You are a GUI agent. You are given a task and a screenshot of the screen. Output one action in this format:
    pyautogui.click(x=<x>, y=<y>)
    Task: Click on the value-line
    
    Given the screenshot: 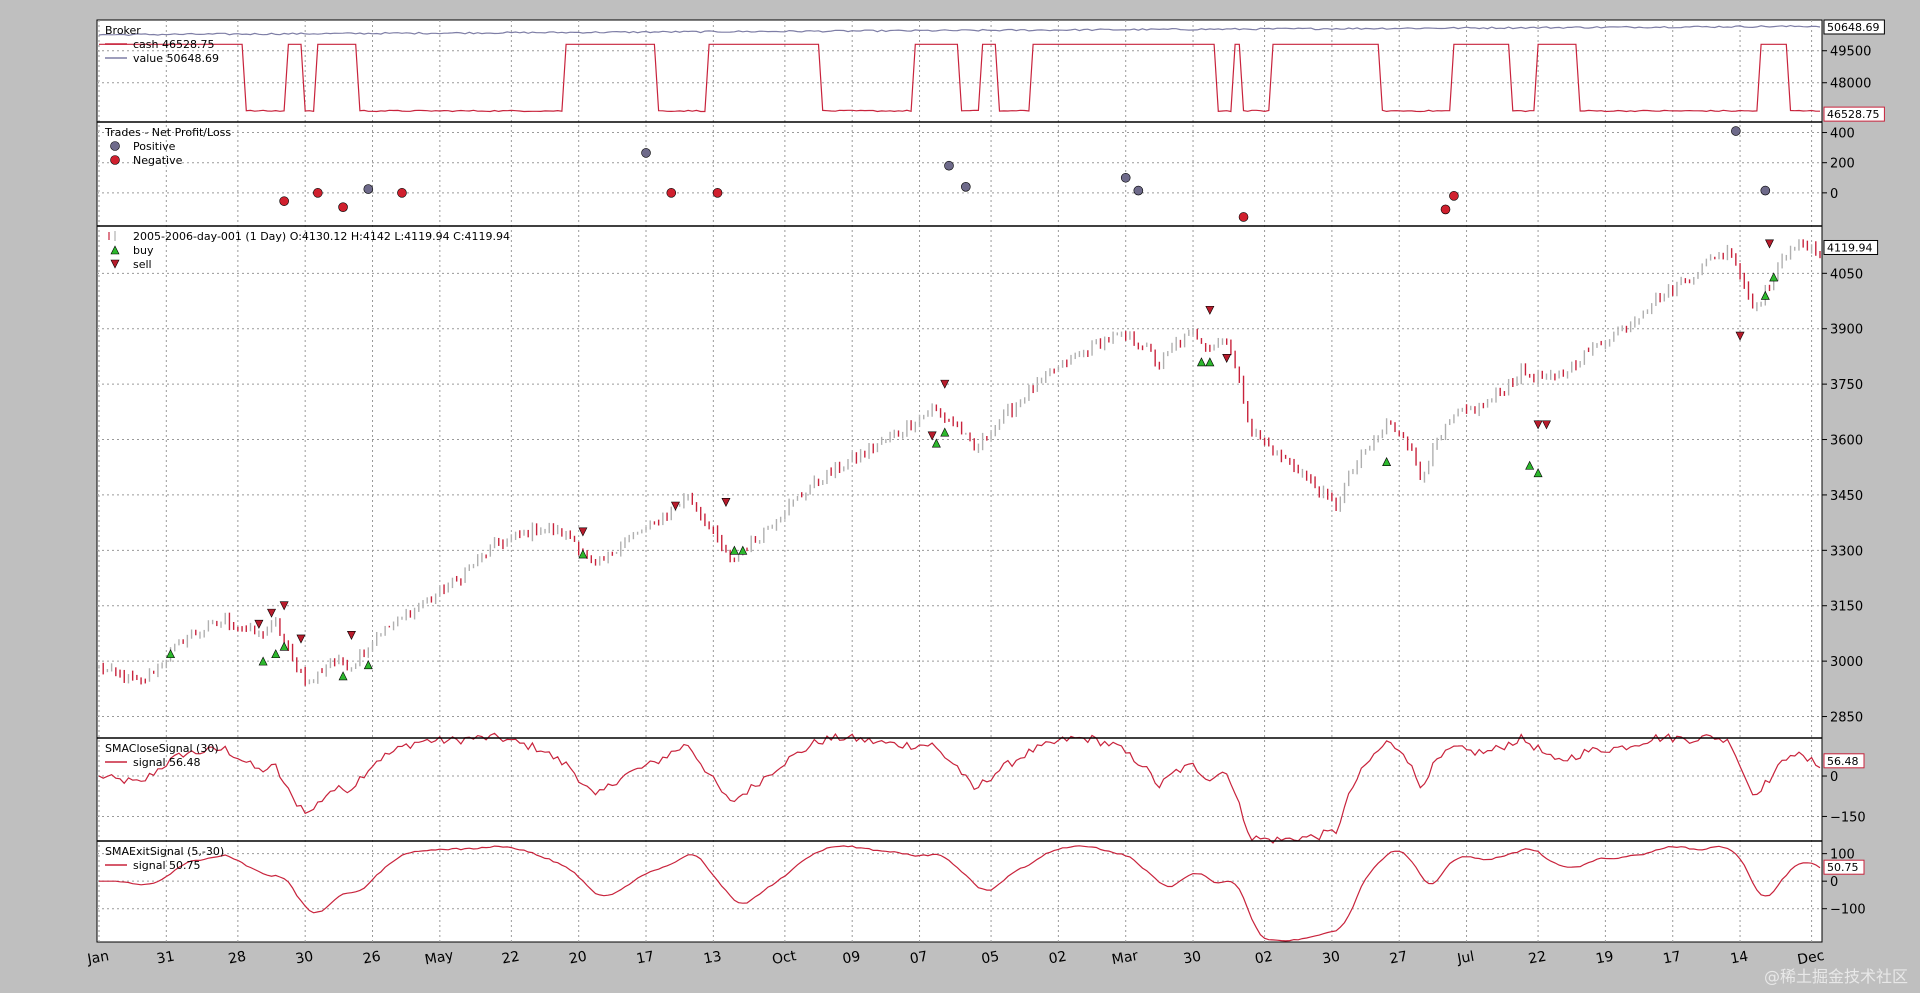 What is the action you would take?
    pyautogui.click(x=959, y=30)
    